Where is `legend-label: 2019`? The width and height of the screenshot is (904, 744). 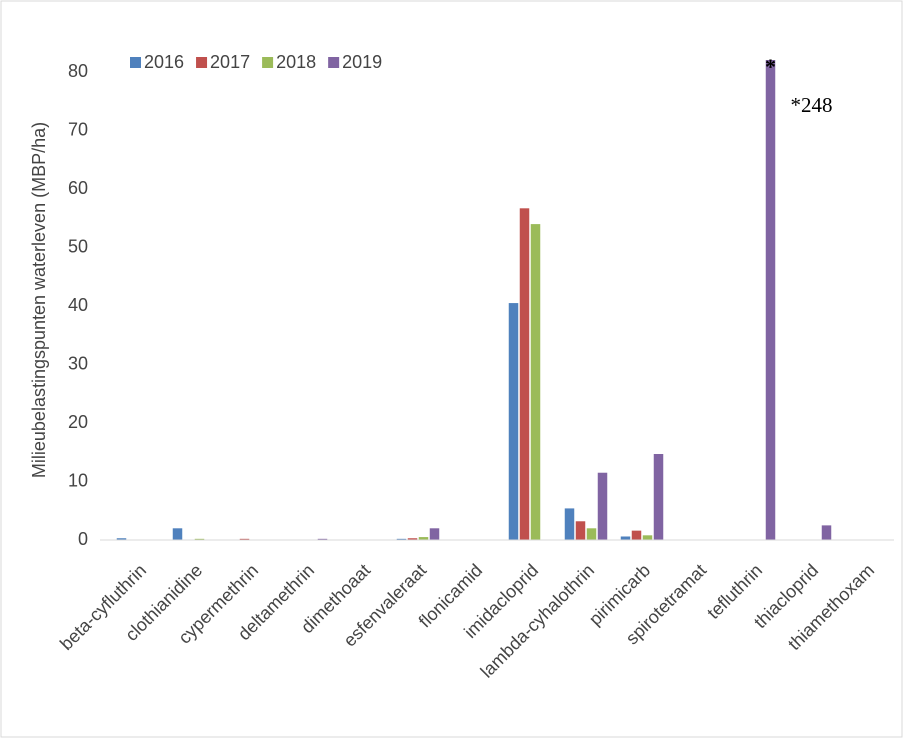
legend-label: 2019 is located at coordinates (362, 62).